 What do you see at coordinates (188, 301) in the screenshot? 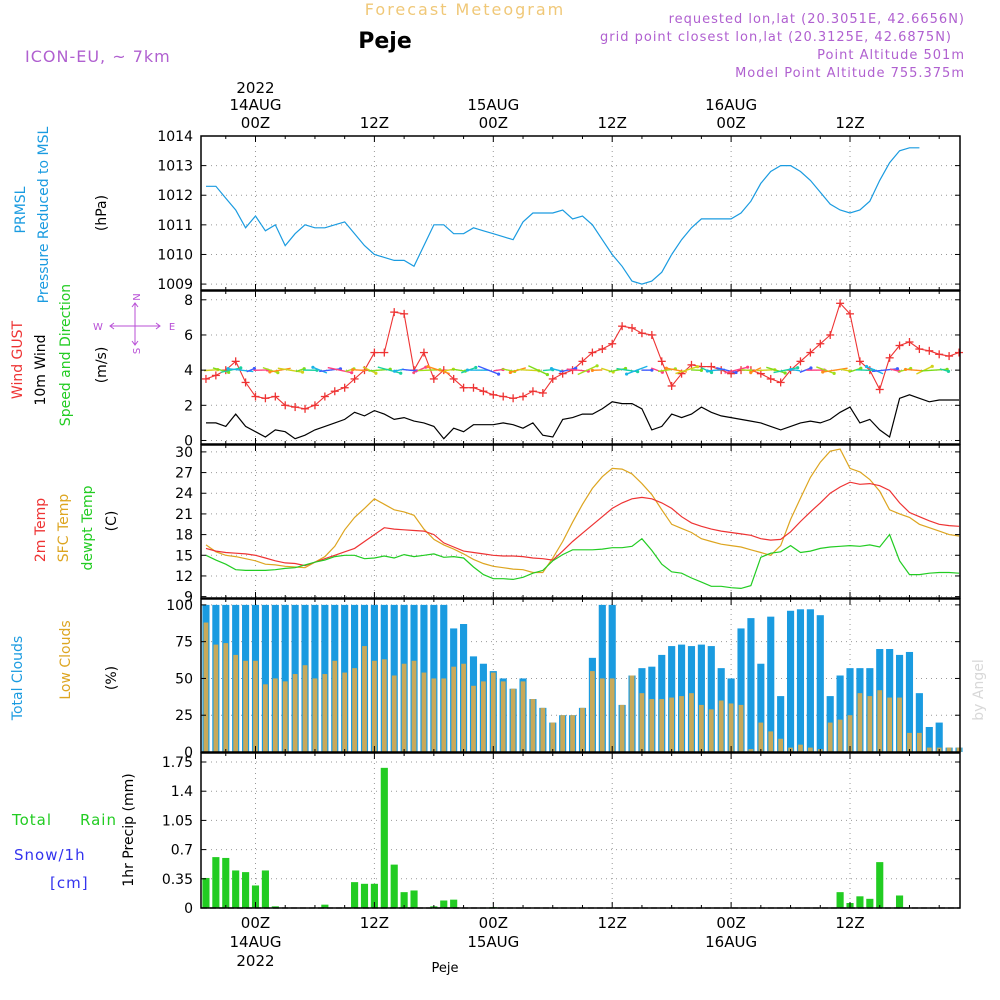
I see `y-tick-label-wind: 8` at bounding box center [188, 301].